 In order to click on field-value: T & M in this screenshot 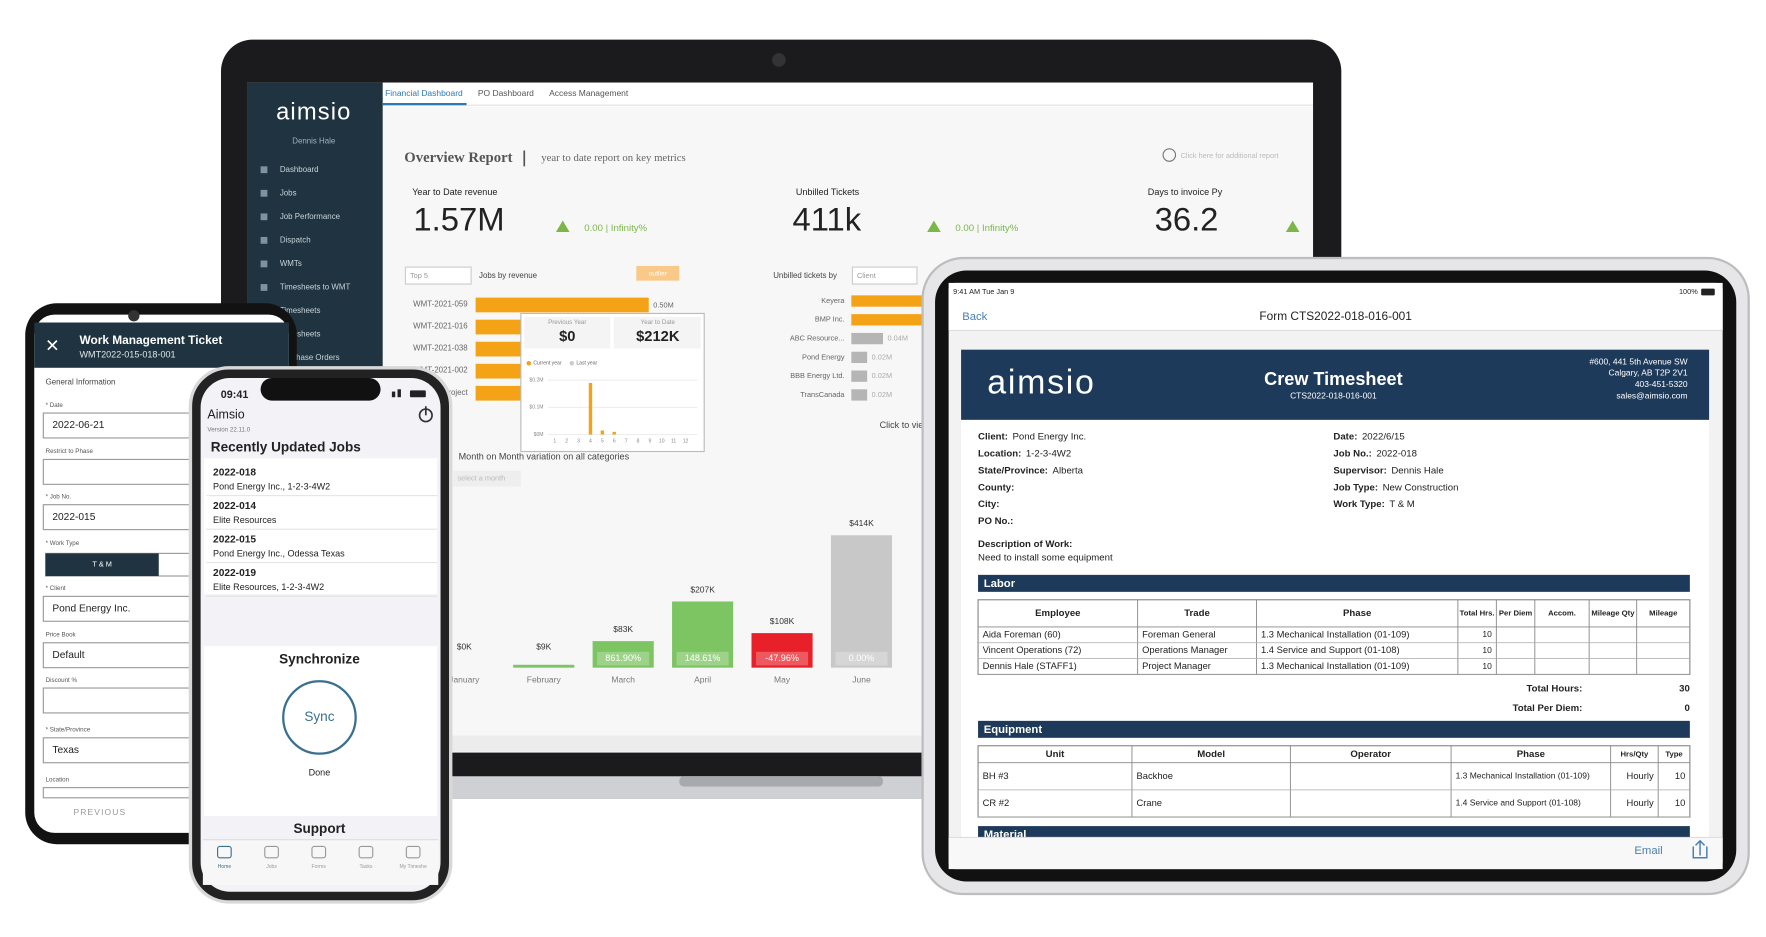, I will do `click(1401, 504)`.